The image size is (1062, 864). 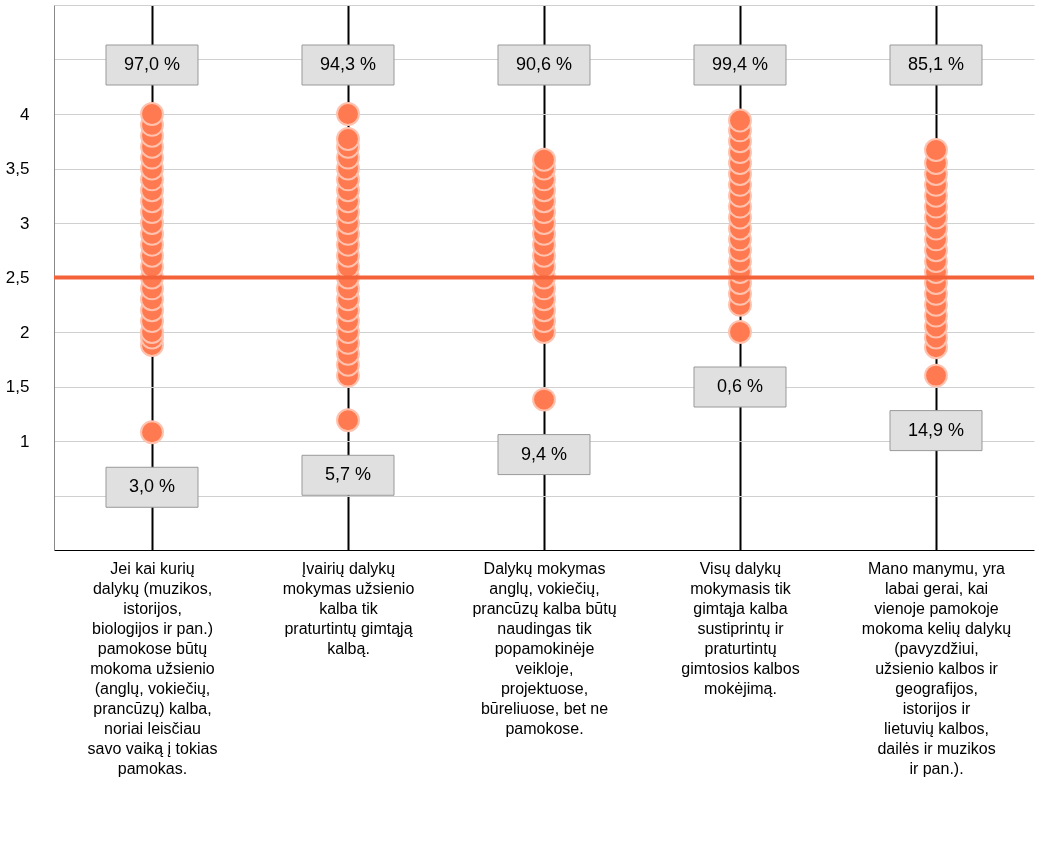 What do you see at coordinates (936, 64) in the screenshot?
I see `annotation: 85,1 %` at bounding box center [936, 64].